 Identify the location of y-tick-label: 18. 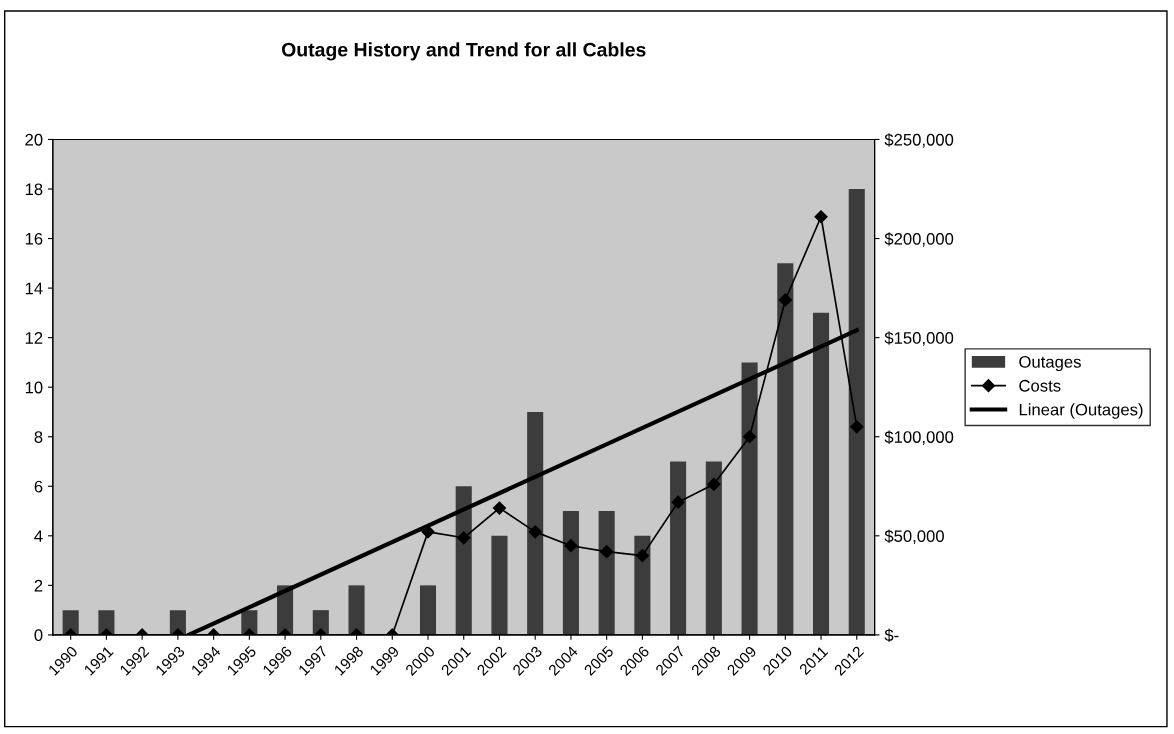
(34, 189).